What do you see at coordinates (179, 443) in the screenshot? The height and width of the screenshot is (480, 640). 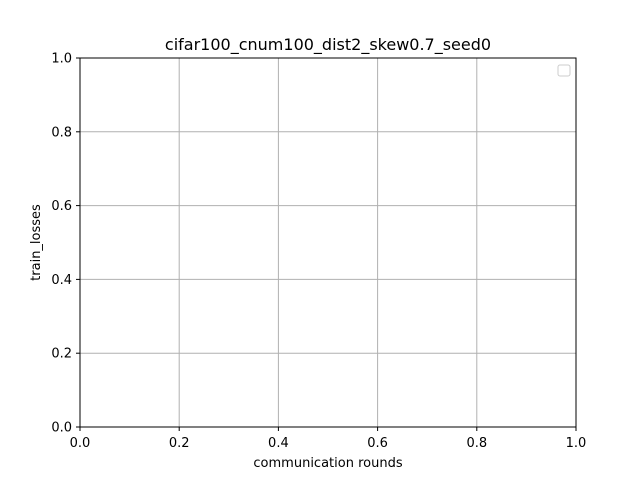 I see `x-tick-label: 0.2` at bounding box center [179, 443].